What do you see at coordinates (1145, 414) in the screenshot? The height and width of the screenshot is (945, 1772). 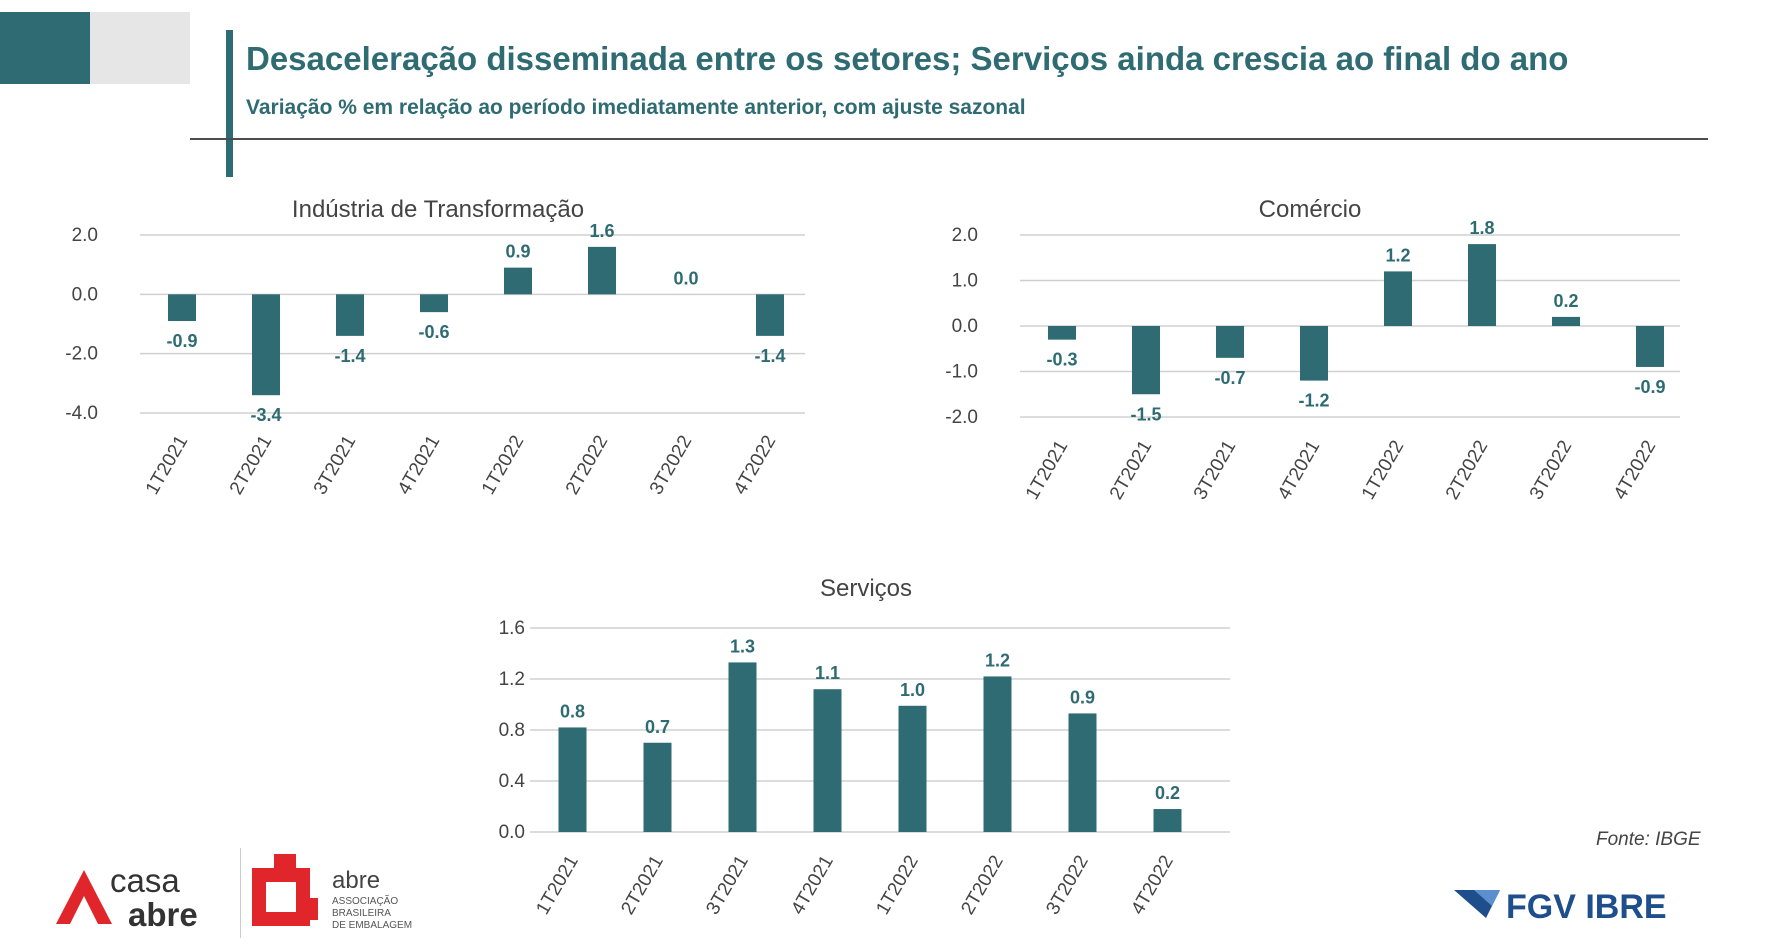 I see `data-label: -1.5` at bounding box center [1145, 414].